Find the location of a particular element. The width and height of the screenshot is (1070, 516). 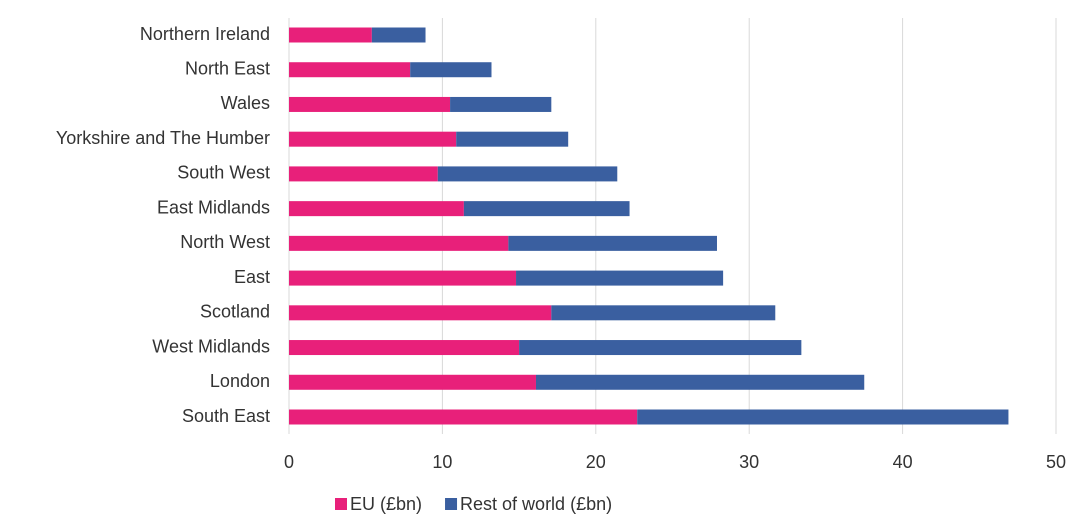

x-tick-label: 40 is located at coordinates (903, 462).